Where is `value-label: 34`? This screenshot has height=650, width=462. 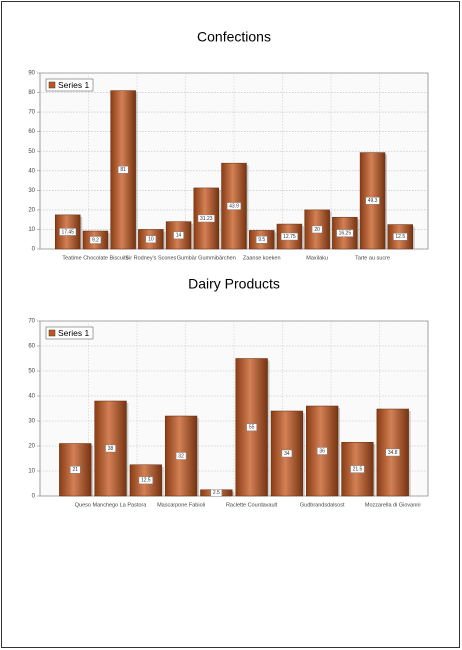
value-label: 34 is located at coordinates (287, 454).